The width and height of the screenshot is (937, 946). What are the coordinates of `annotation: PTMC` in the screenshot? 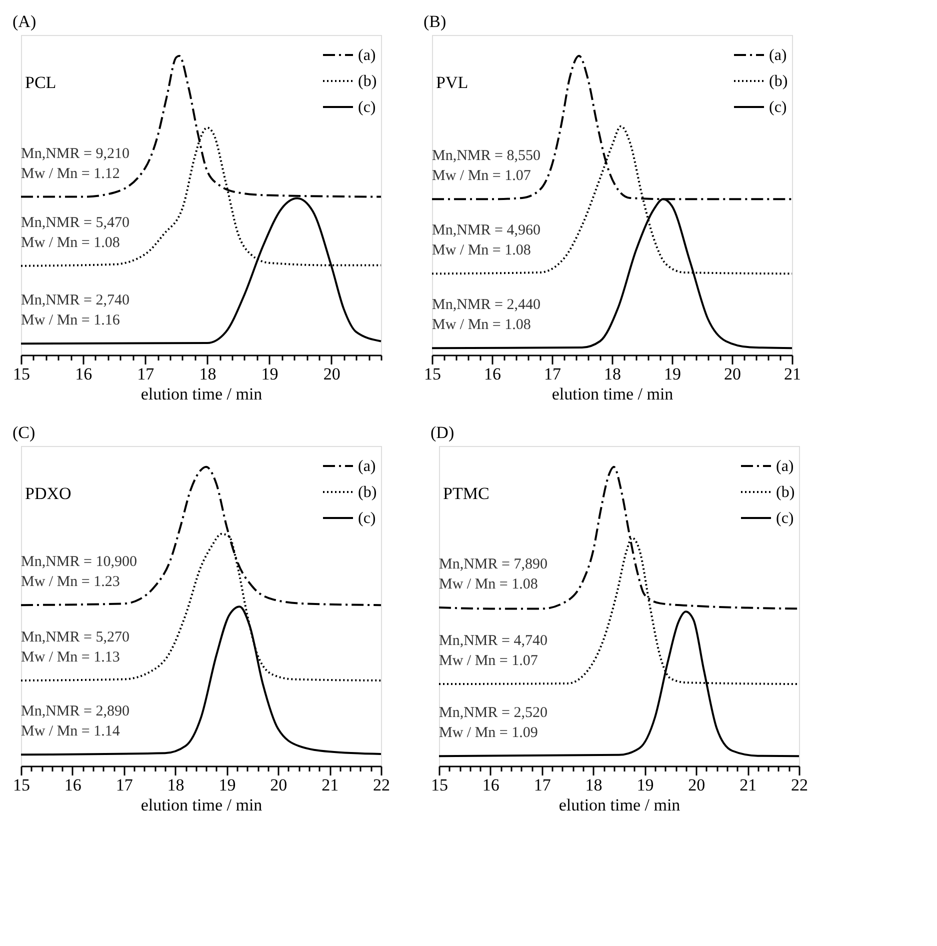 It's located at (466, 493).